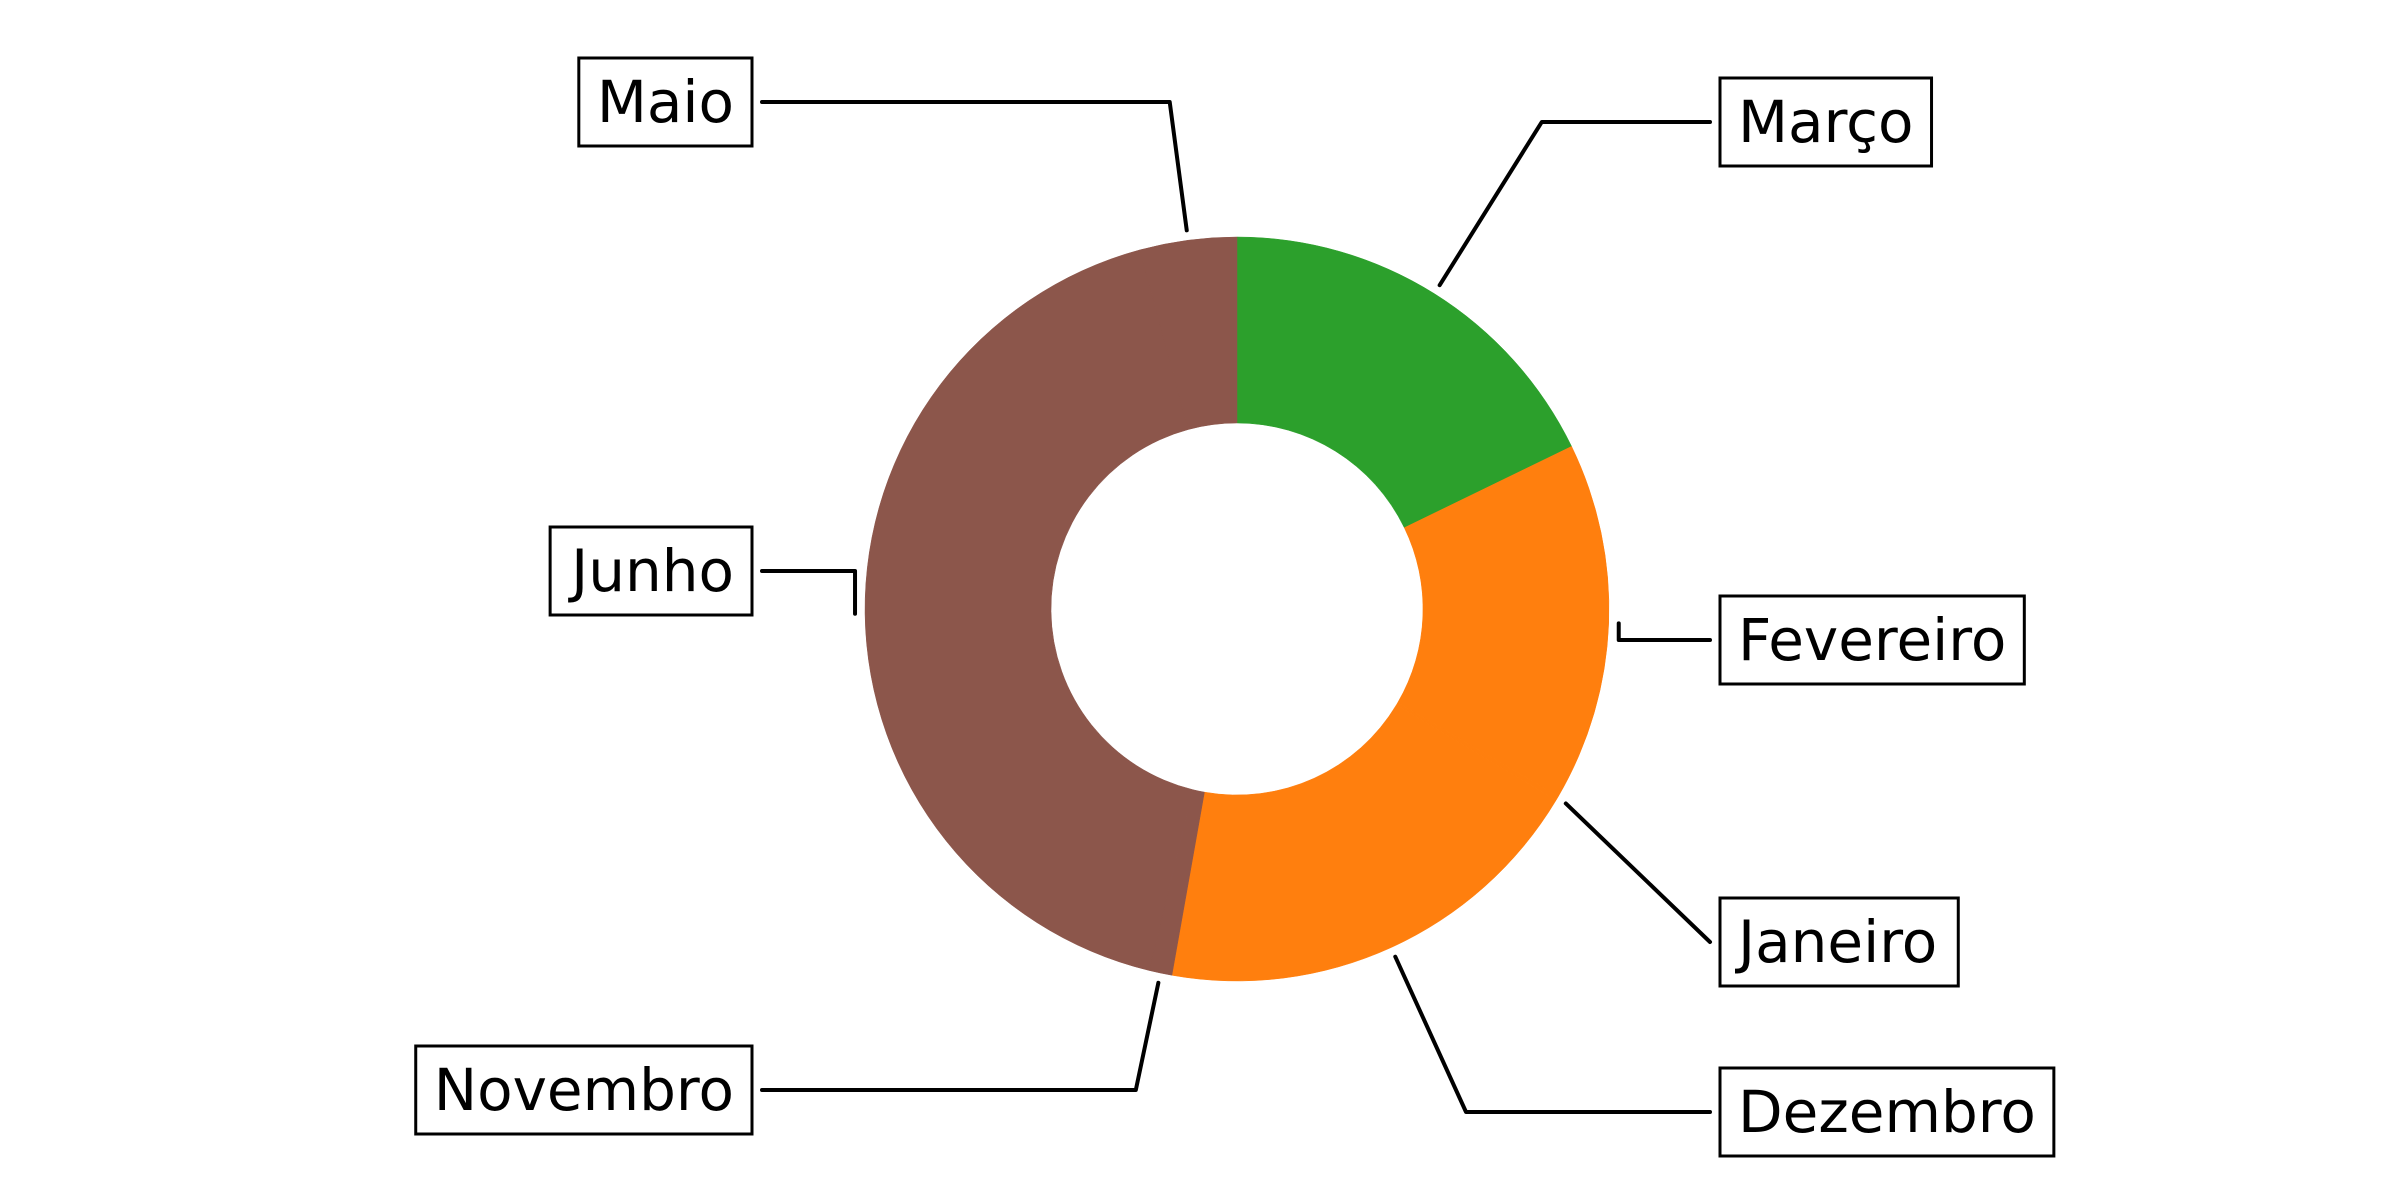 The width and height of the screenshot is (2400, 1204). Describe the element at coordinates (1503, 621) in the screenshot. I see `slice-fevereiro` at that location.